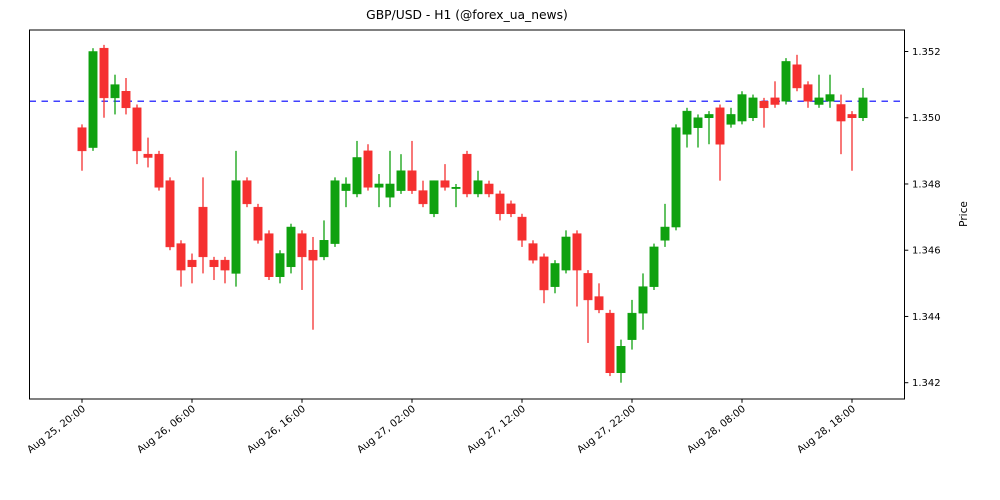 The width and height of the screenshot is (1000, 500). I want to click on y-tick-label: 1.346, so click(926, 251).